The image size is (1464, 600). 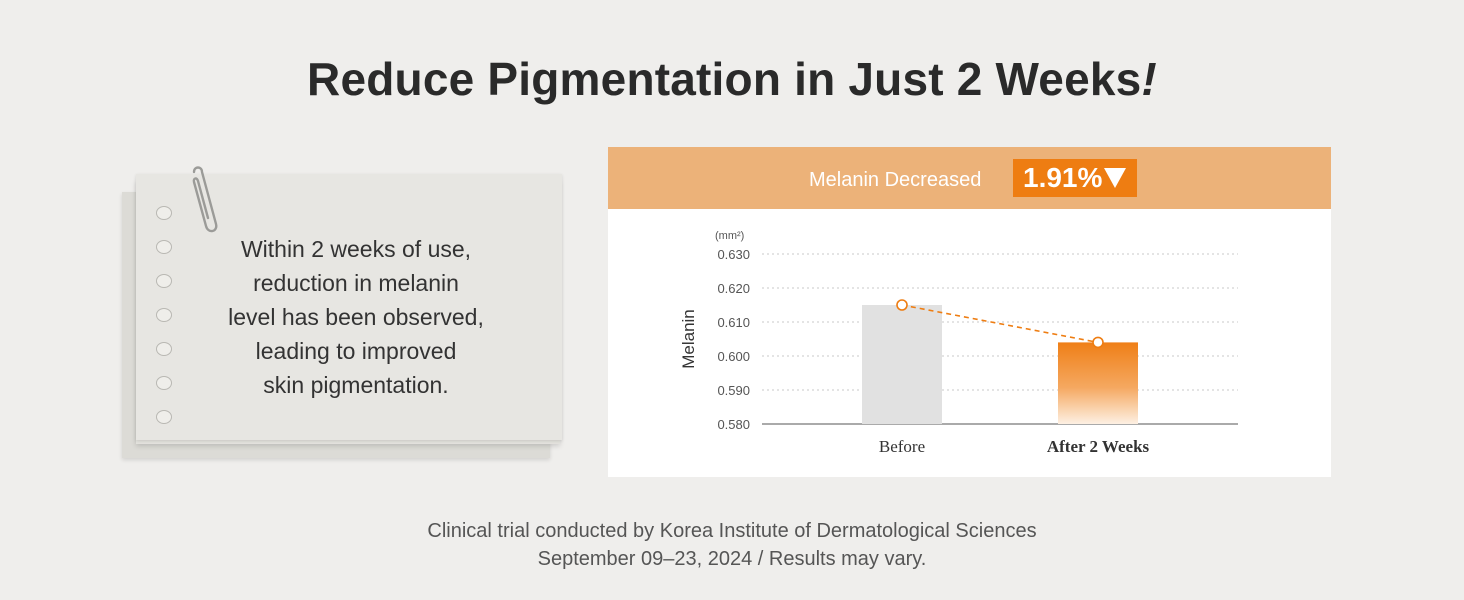 What do you see at coordinates (688, 339) in the screenshot?
I see `y-axis-label: Melanin` at bounding box center [688, 339].